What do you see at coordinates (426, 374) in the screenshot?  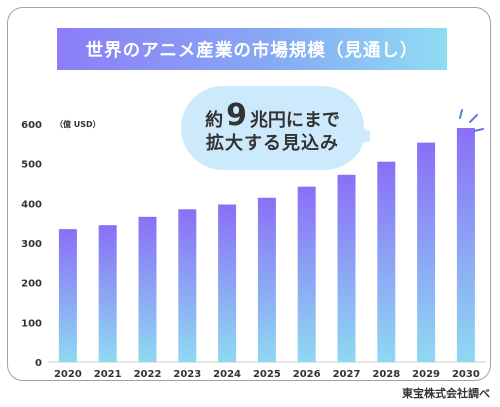 I see `x-tick-label-2029: 2029` at bounding box center [426, 374].